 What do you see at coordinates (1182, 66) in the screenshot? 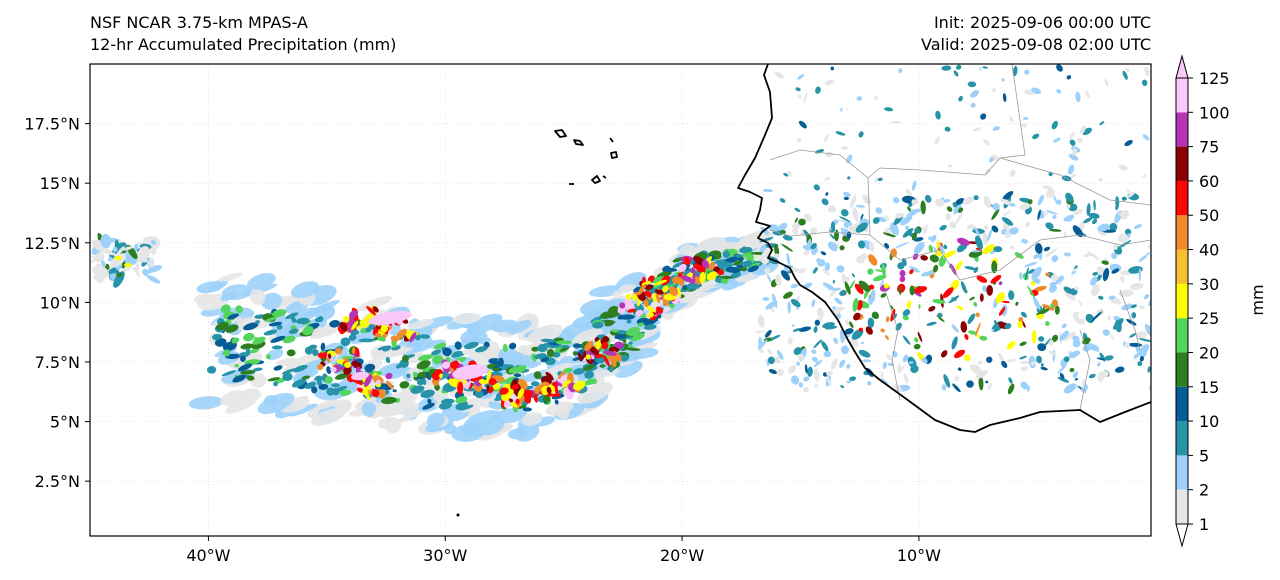
I see `colorbar-extend-max` at bounding box center [1182, 66].